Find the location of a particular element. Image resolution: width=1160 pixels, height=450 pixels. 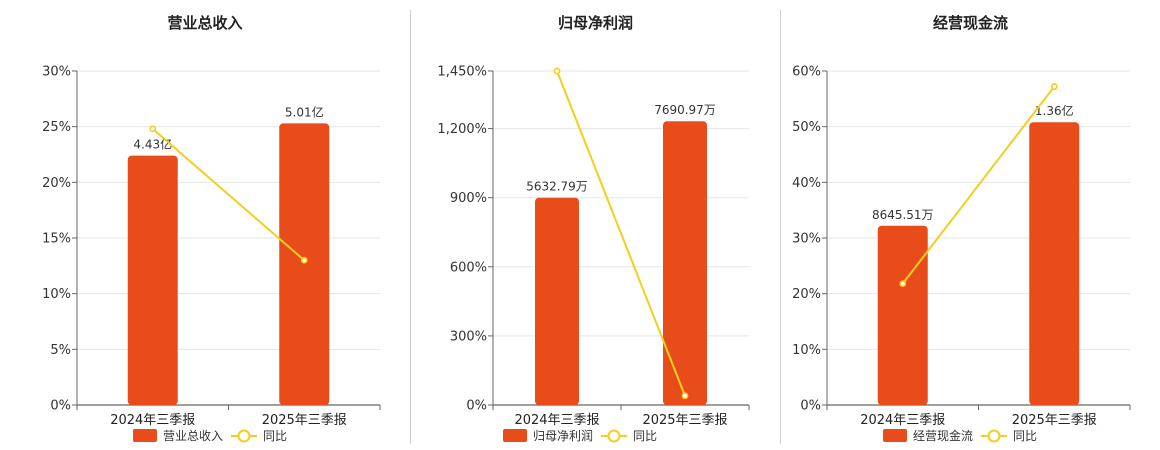

y-tick-label: 15% is located at coordinates (56, 239).